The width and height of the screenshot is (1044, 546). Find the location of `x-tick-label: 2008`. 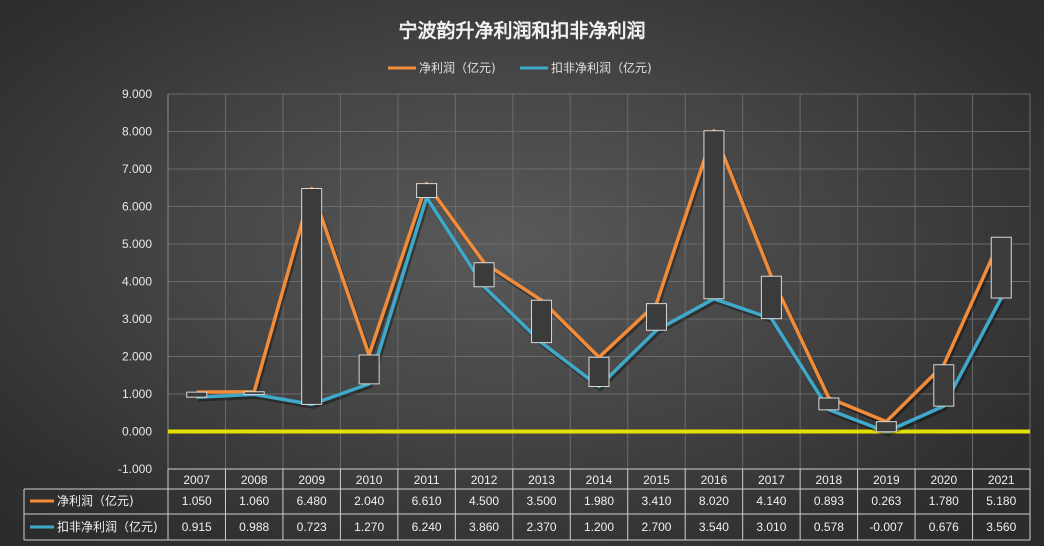

x-tick-label: 2008 is located at coordinates (254, 480).